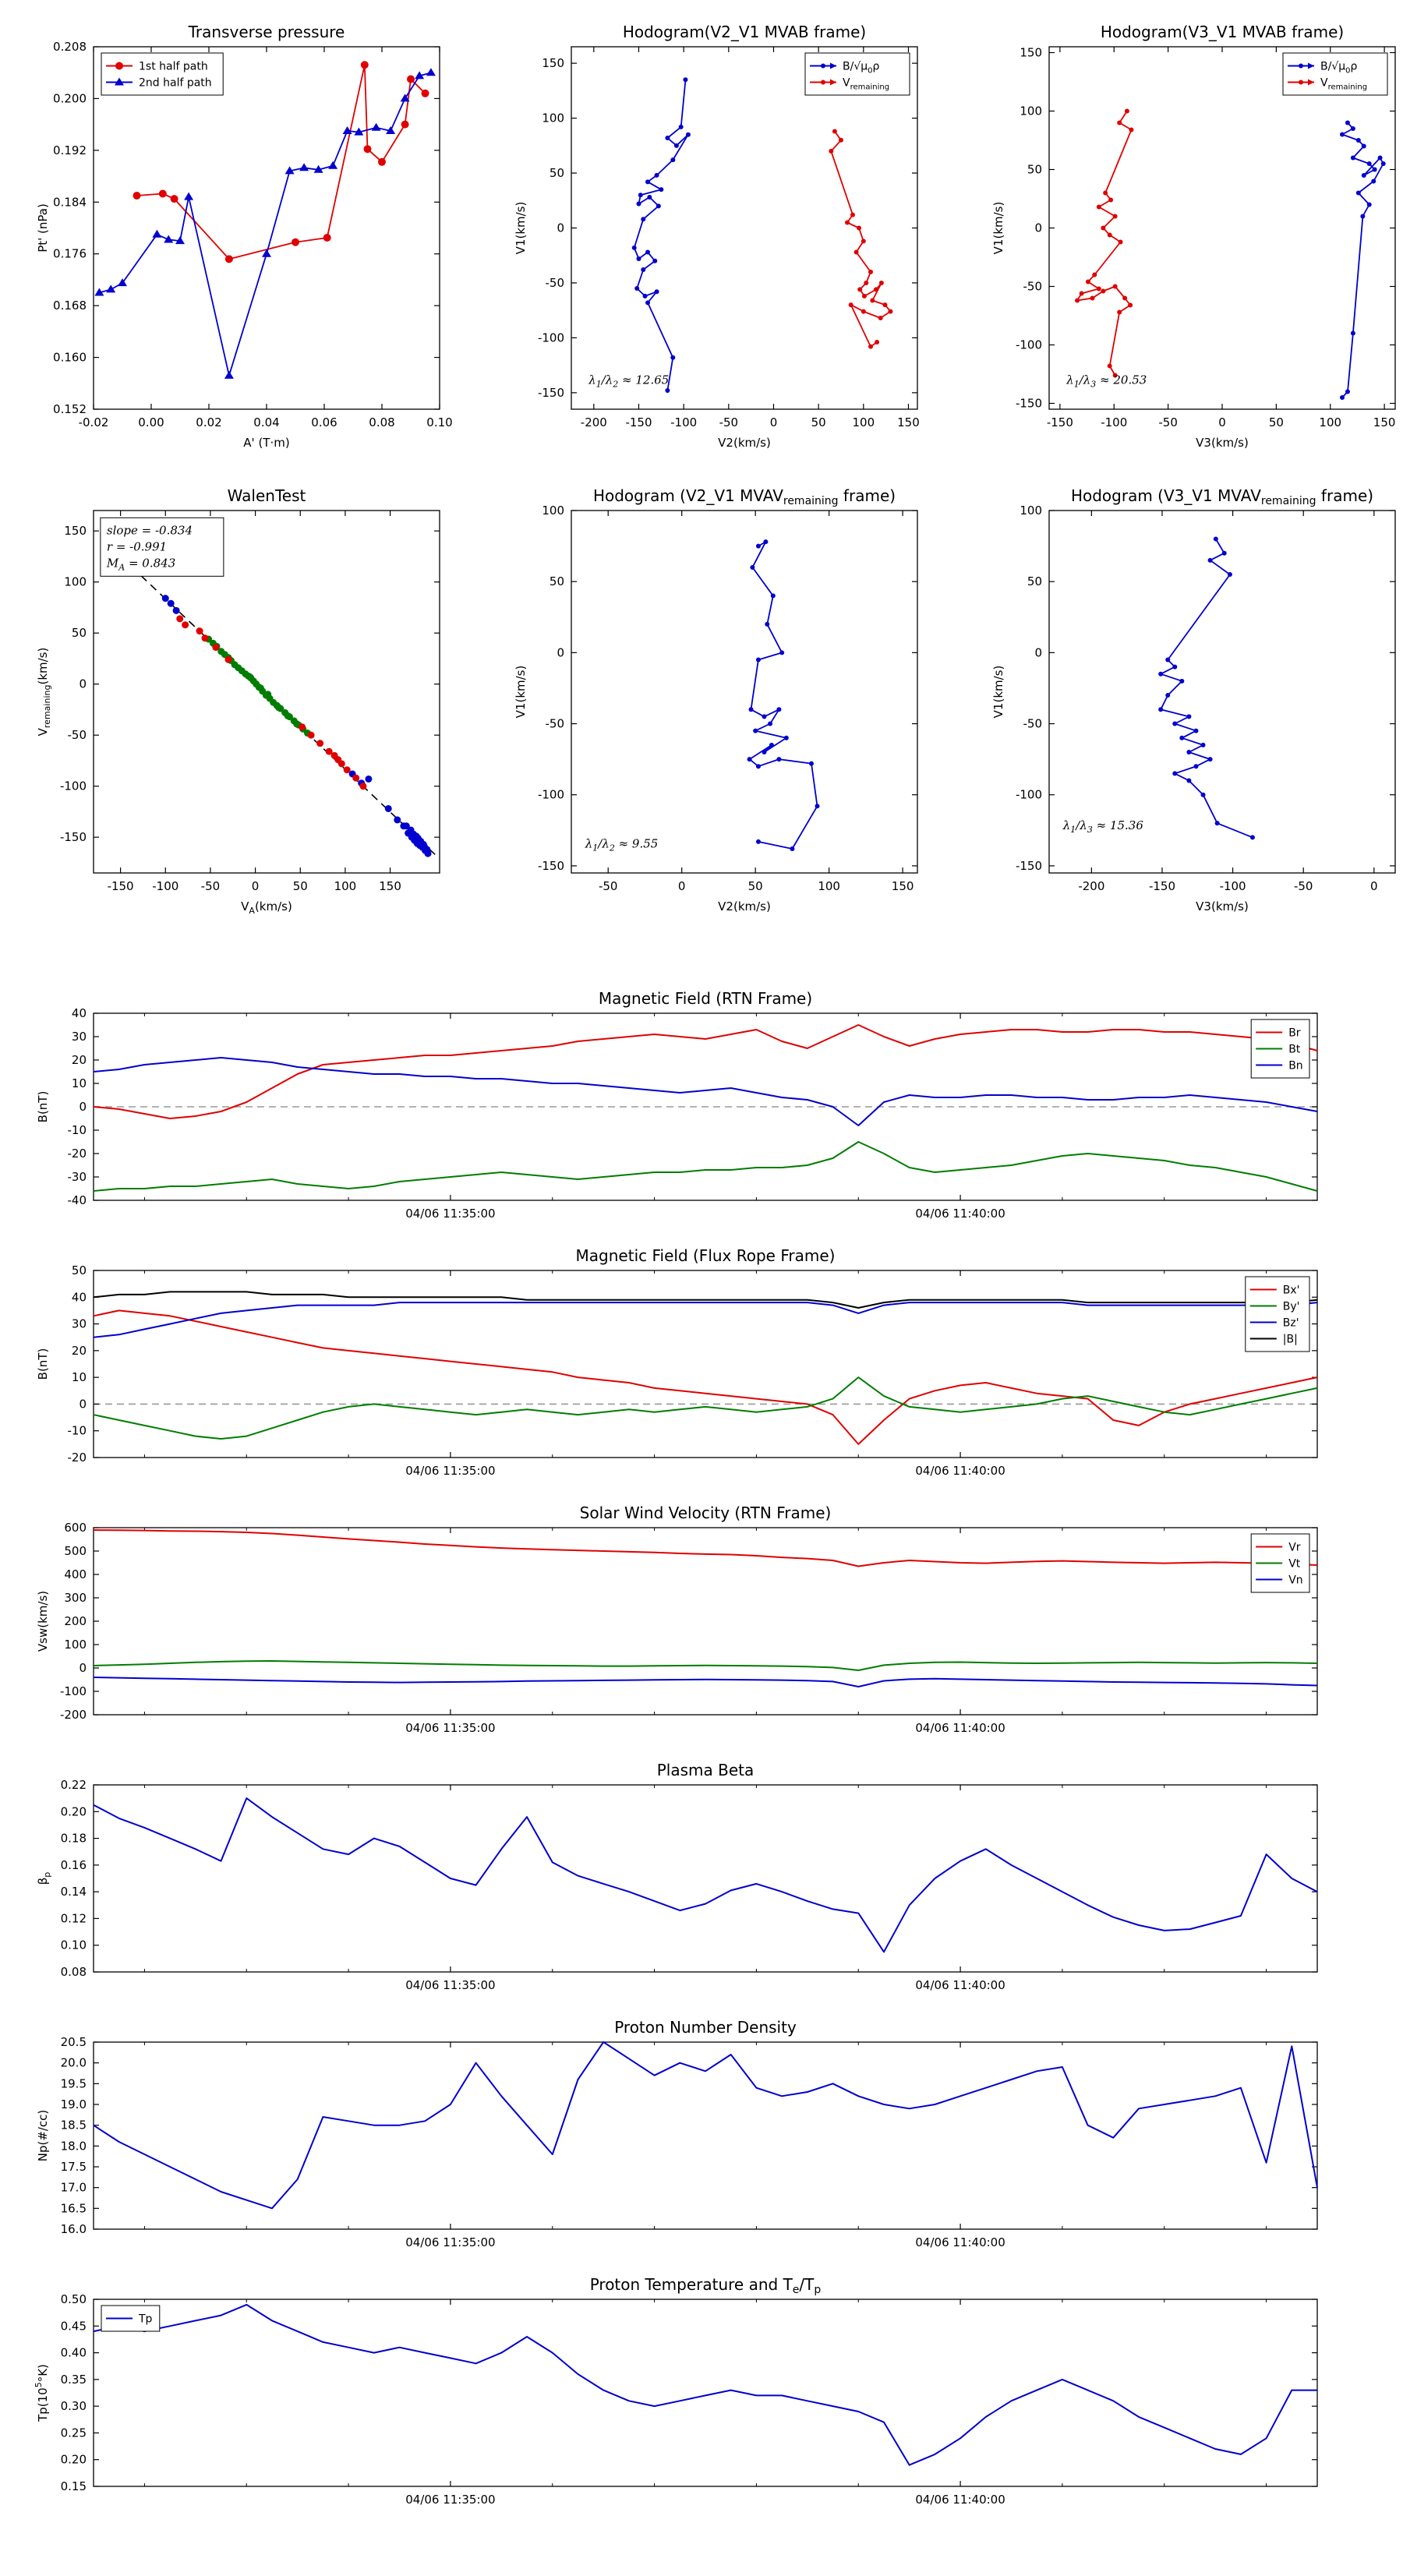 The height and width of the screenshot is (2576, 1403). Describe the element at coordinates (83, 684) in the screenshot. I see `y-tick-label: 0` at that location.